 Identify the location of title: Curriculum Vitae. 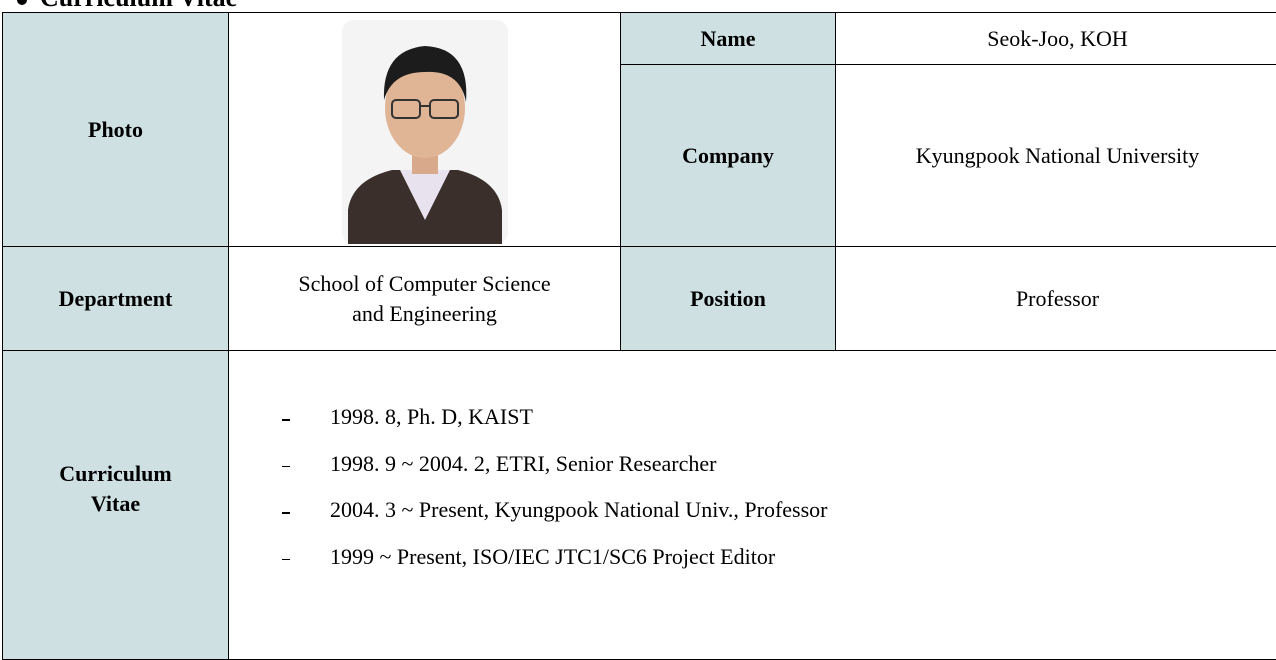
(138, 6).